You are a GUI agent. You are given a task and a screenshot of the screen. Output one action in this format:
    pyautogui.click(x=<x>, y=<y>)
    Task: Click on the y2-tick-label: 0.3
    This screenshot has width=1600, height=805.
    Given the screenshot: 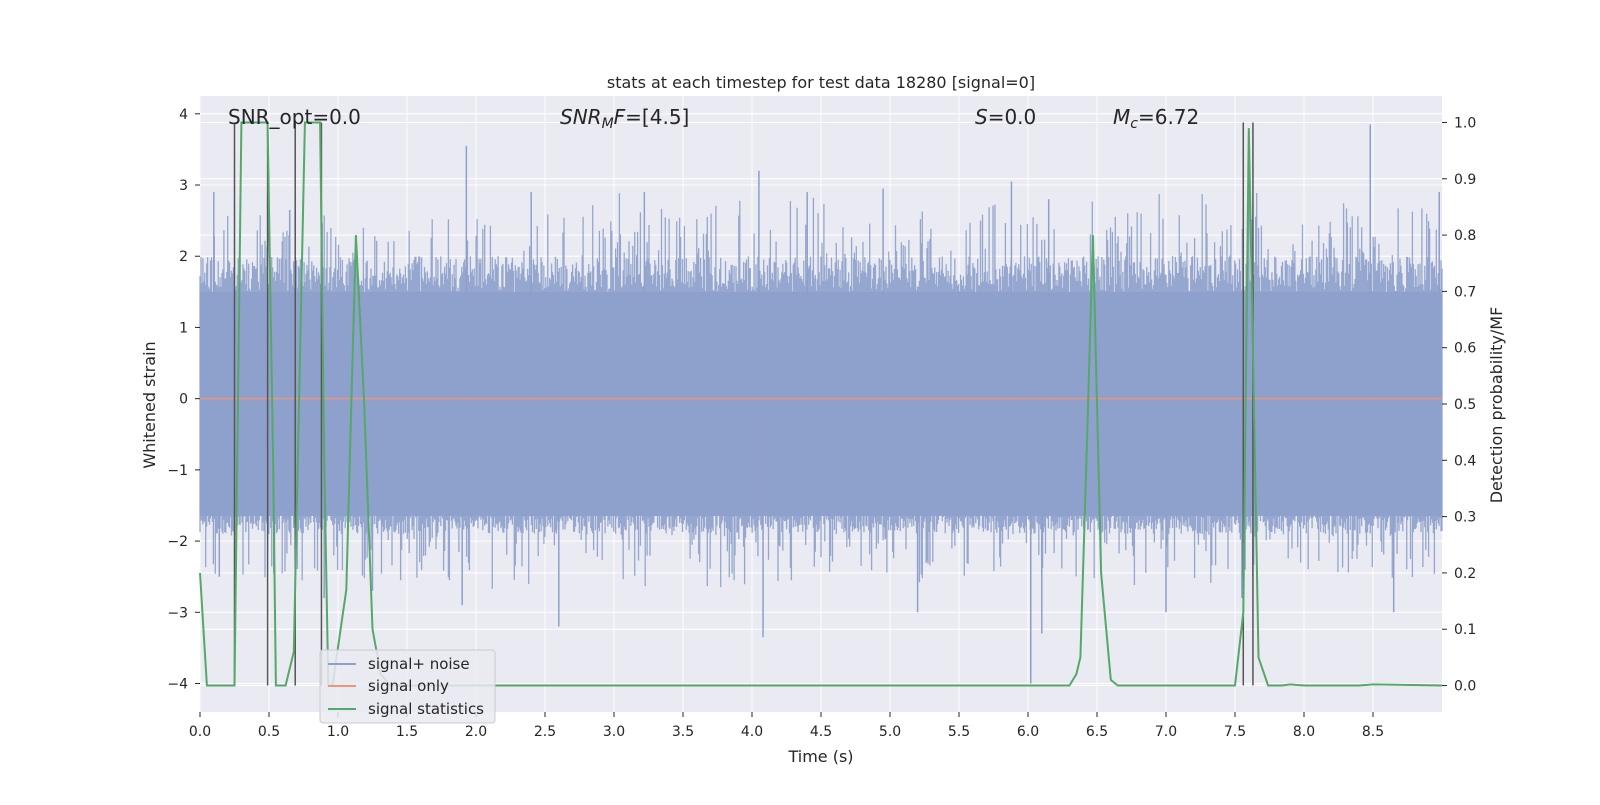 What is the action you would take?
    pyautogui.click(x=1465, y=518)
    